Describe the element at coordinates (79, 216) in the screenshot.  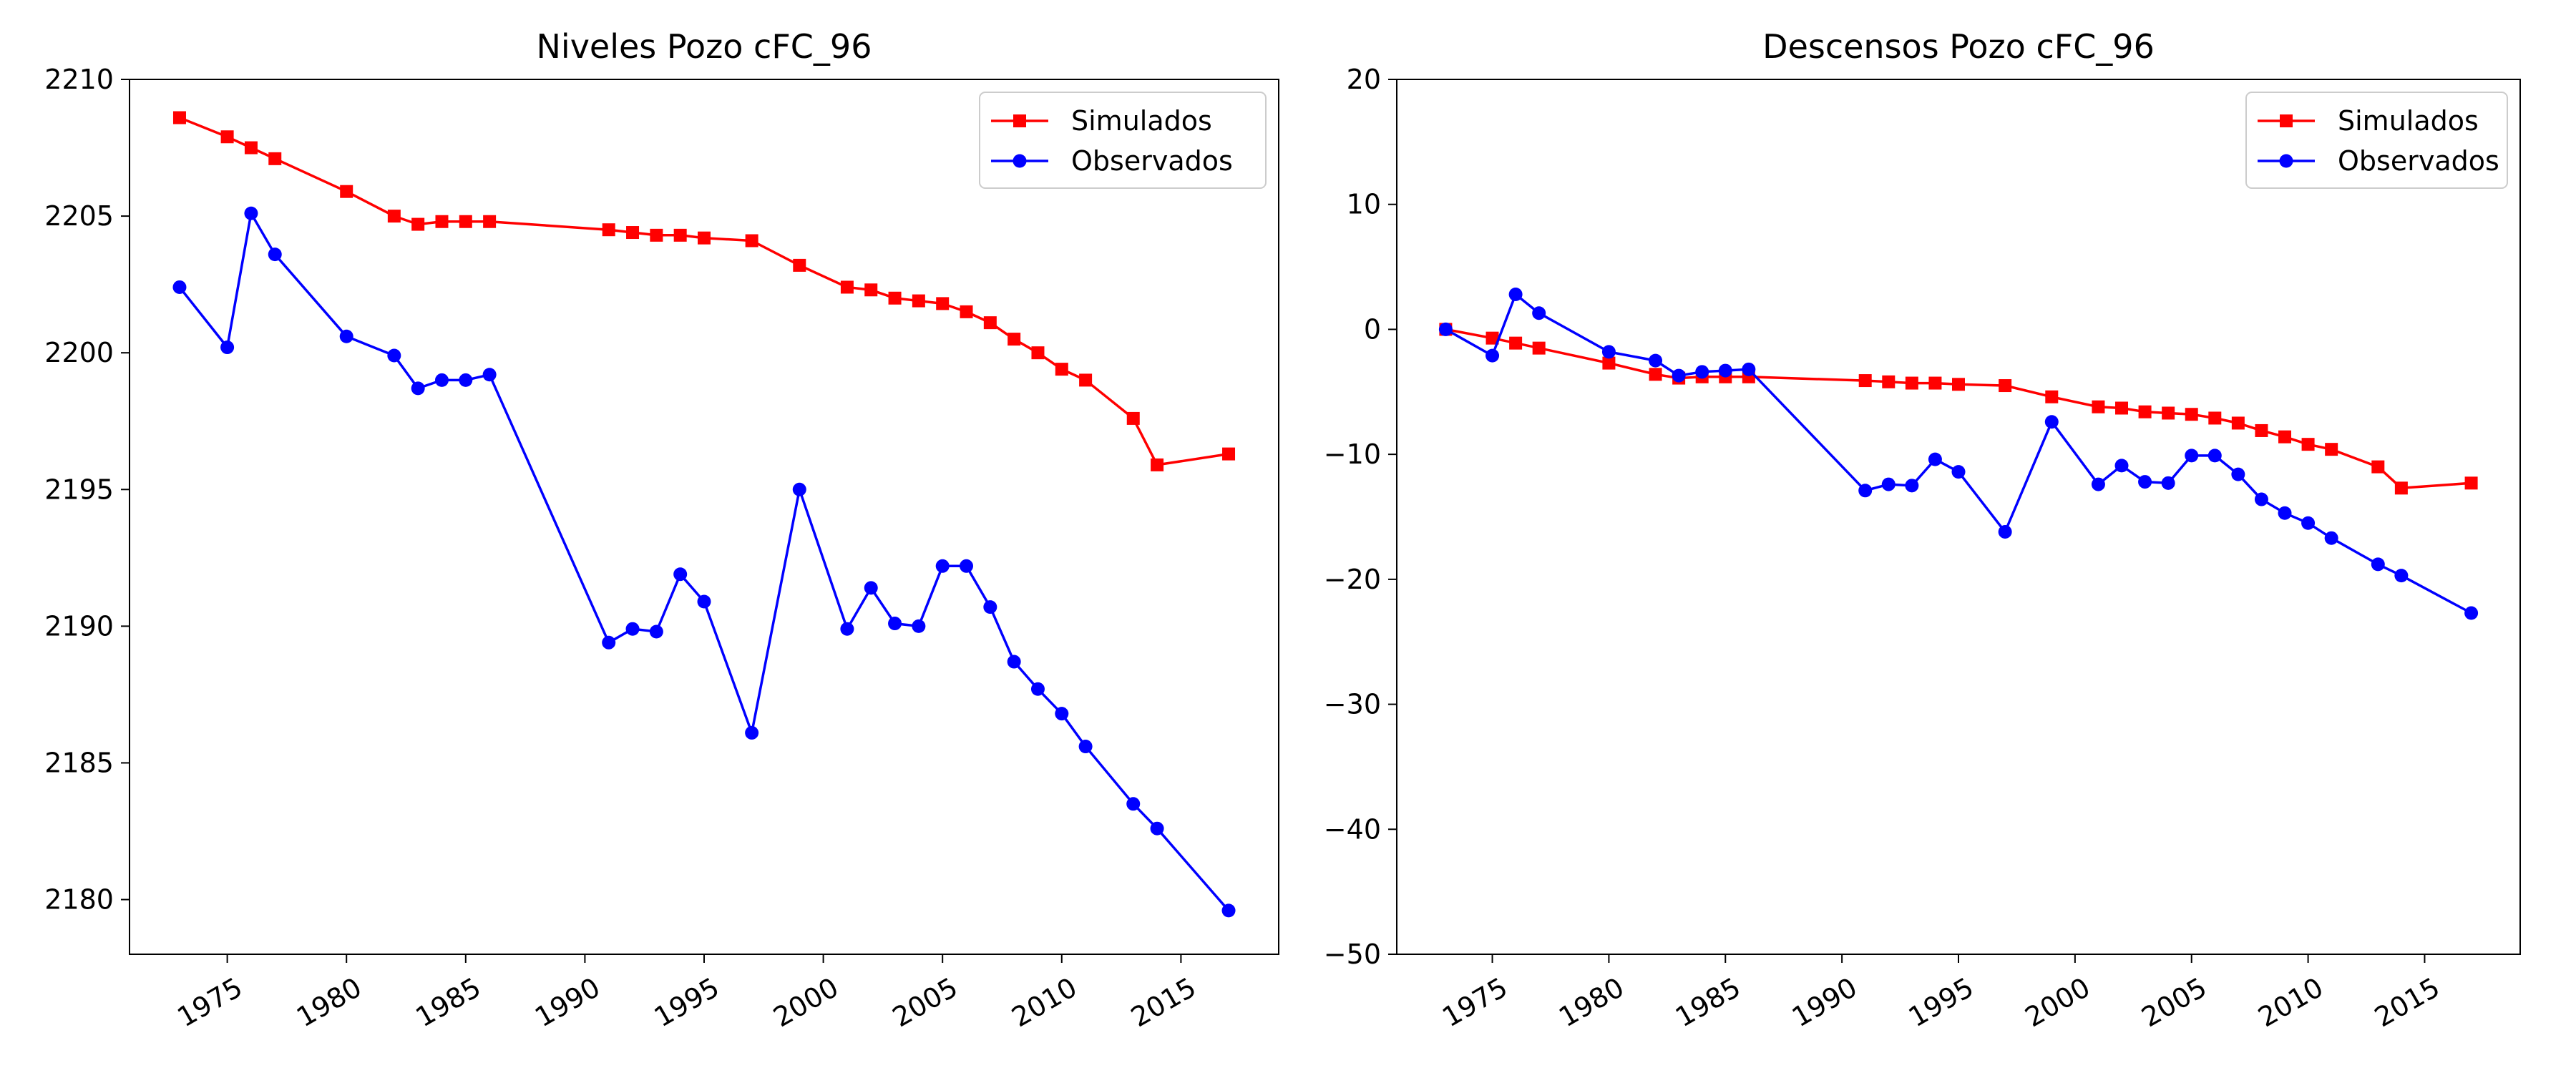
I see `y-tick-label: 2205` at that location.